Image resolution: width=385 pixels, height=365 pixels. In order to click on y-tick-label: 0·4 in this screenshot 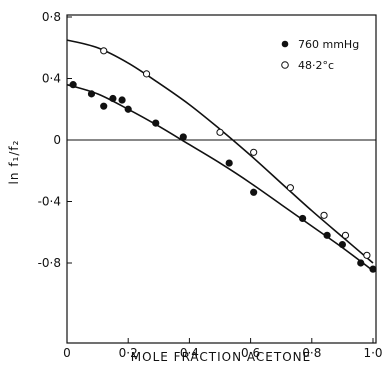, I will do `click(51, 79)`.